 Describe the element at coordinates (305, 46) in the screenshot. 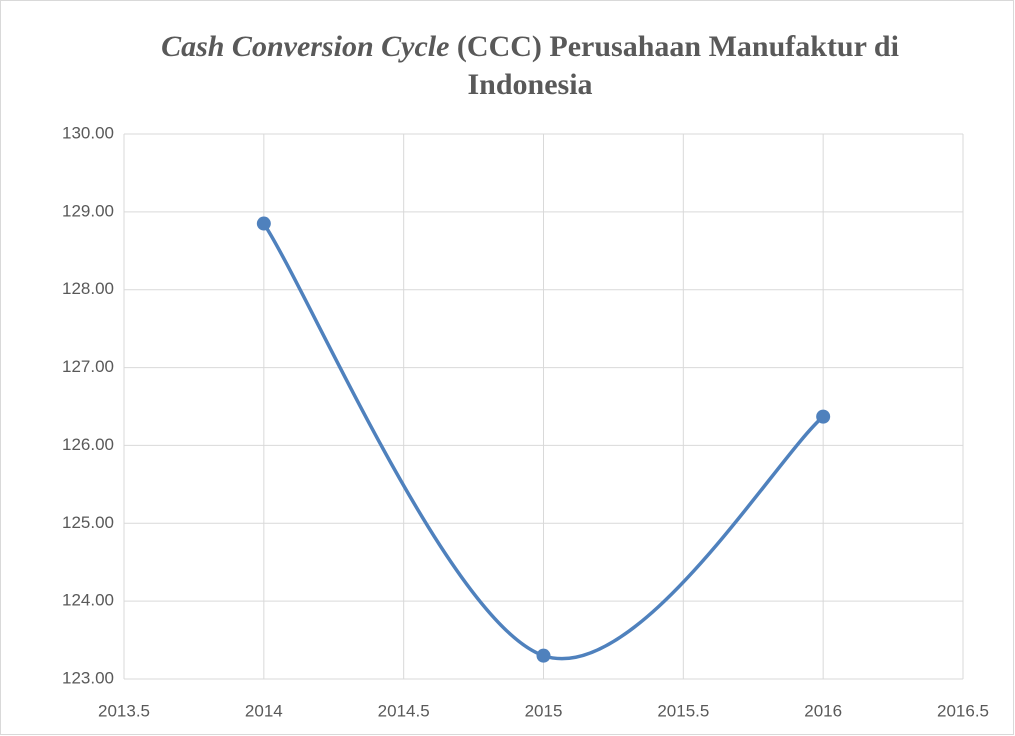

I see `title-italic: Cash Conversion Cycle` at that location.